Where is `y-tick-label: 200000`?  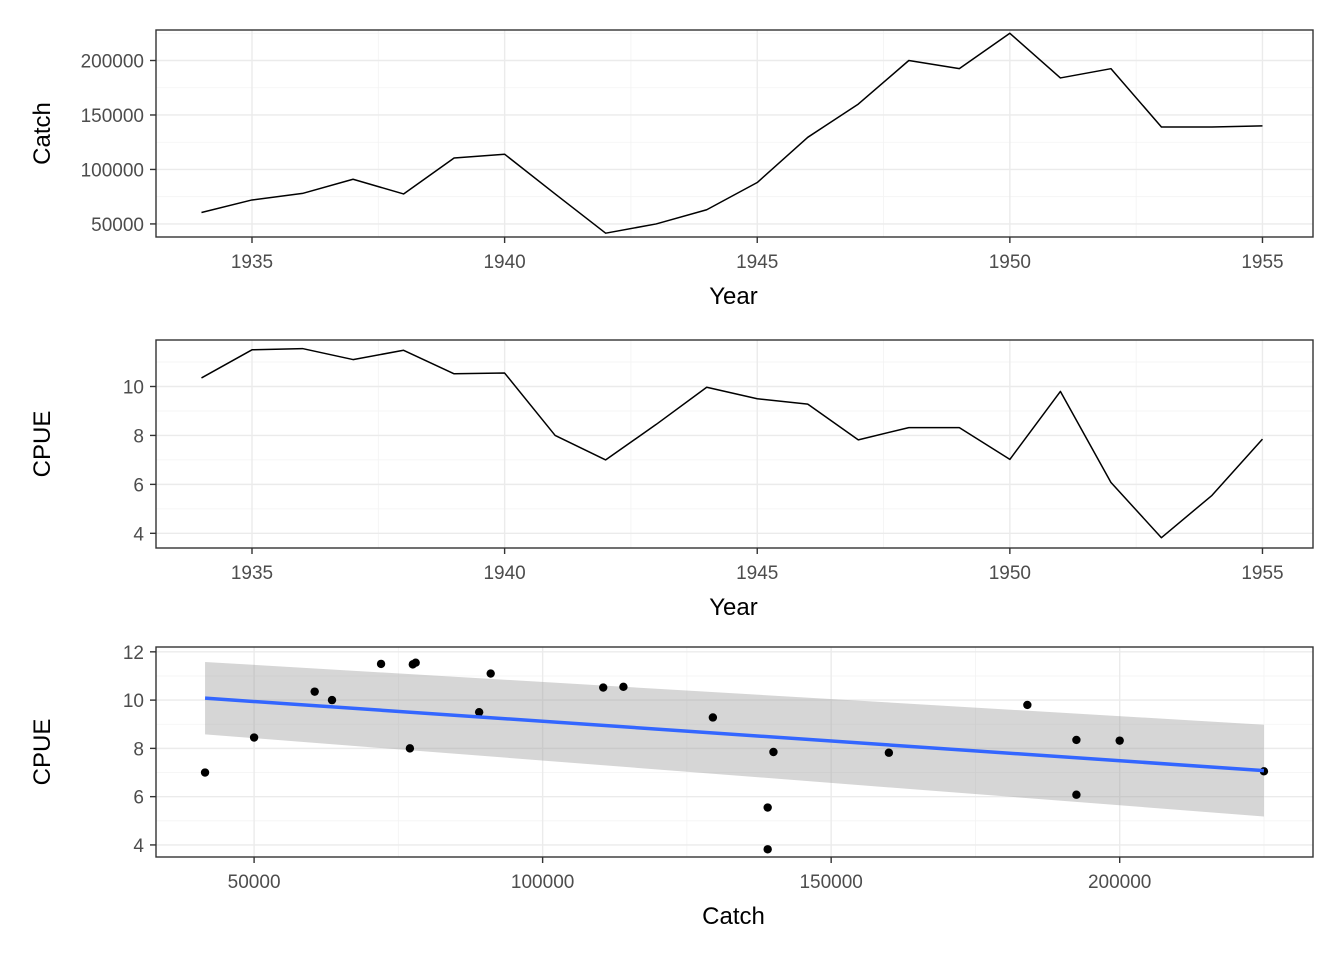 y-tick-label: 200000 is located at coordinates (112, 62).